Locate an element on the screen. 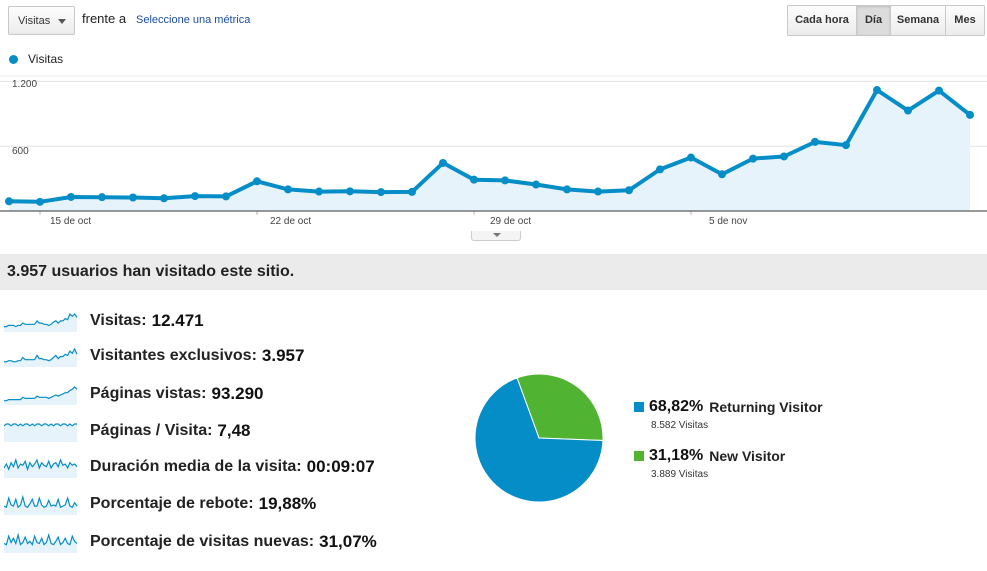  visits-sparkline is located at coordinates (41, 322).